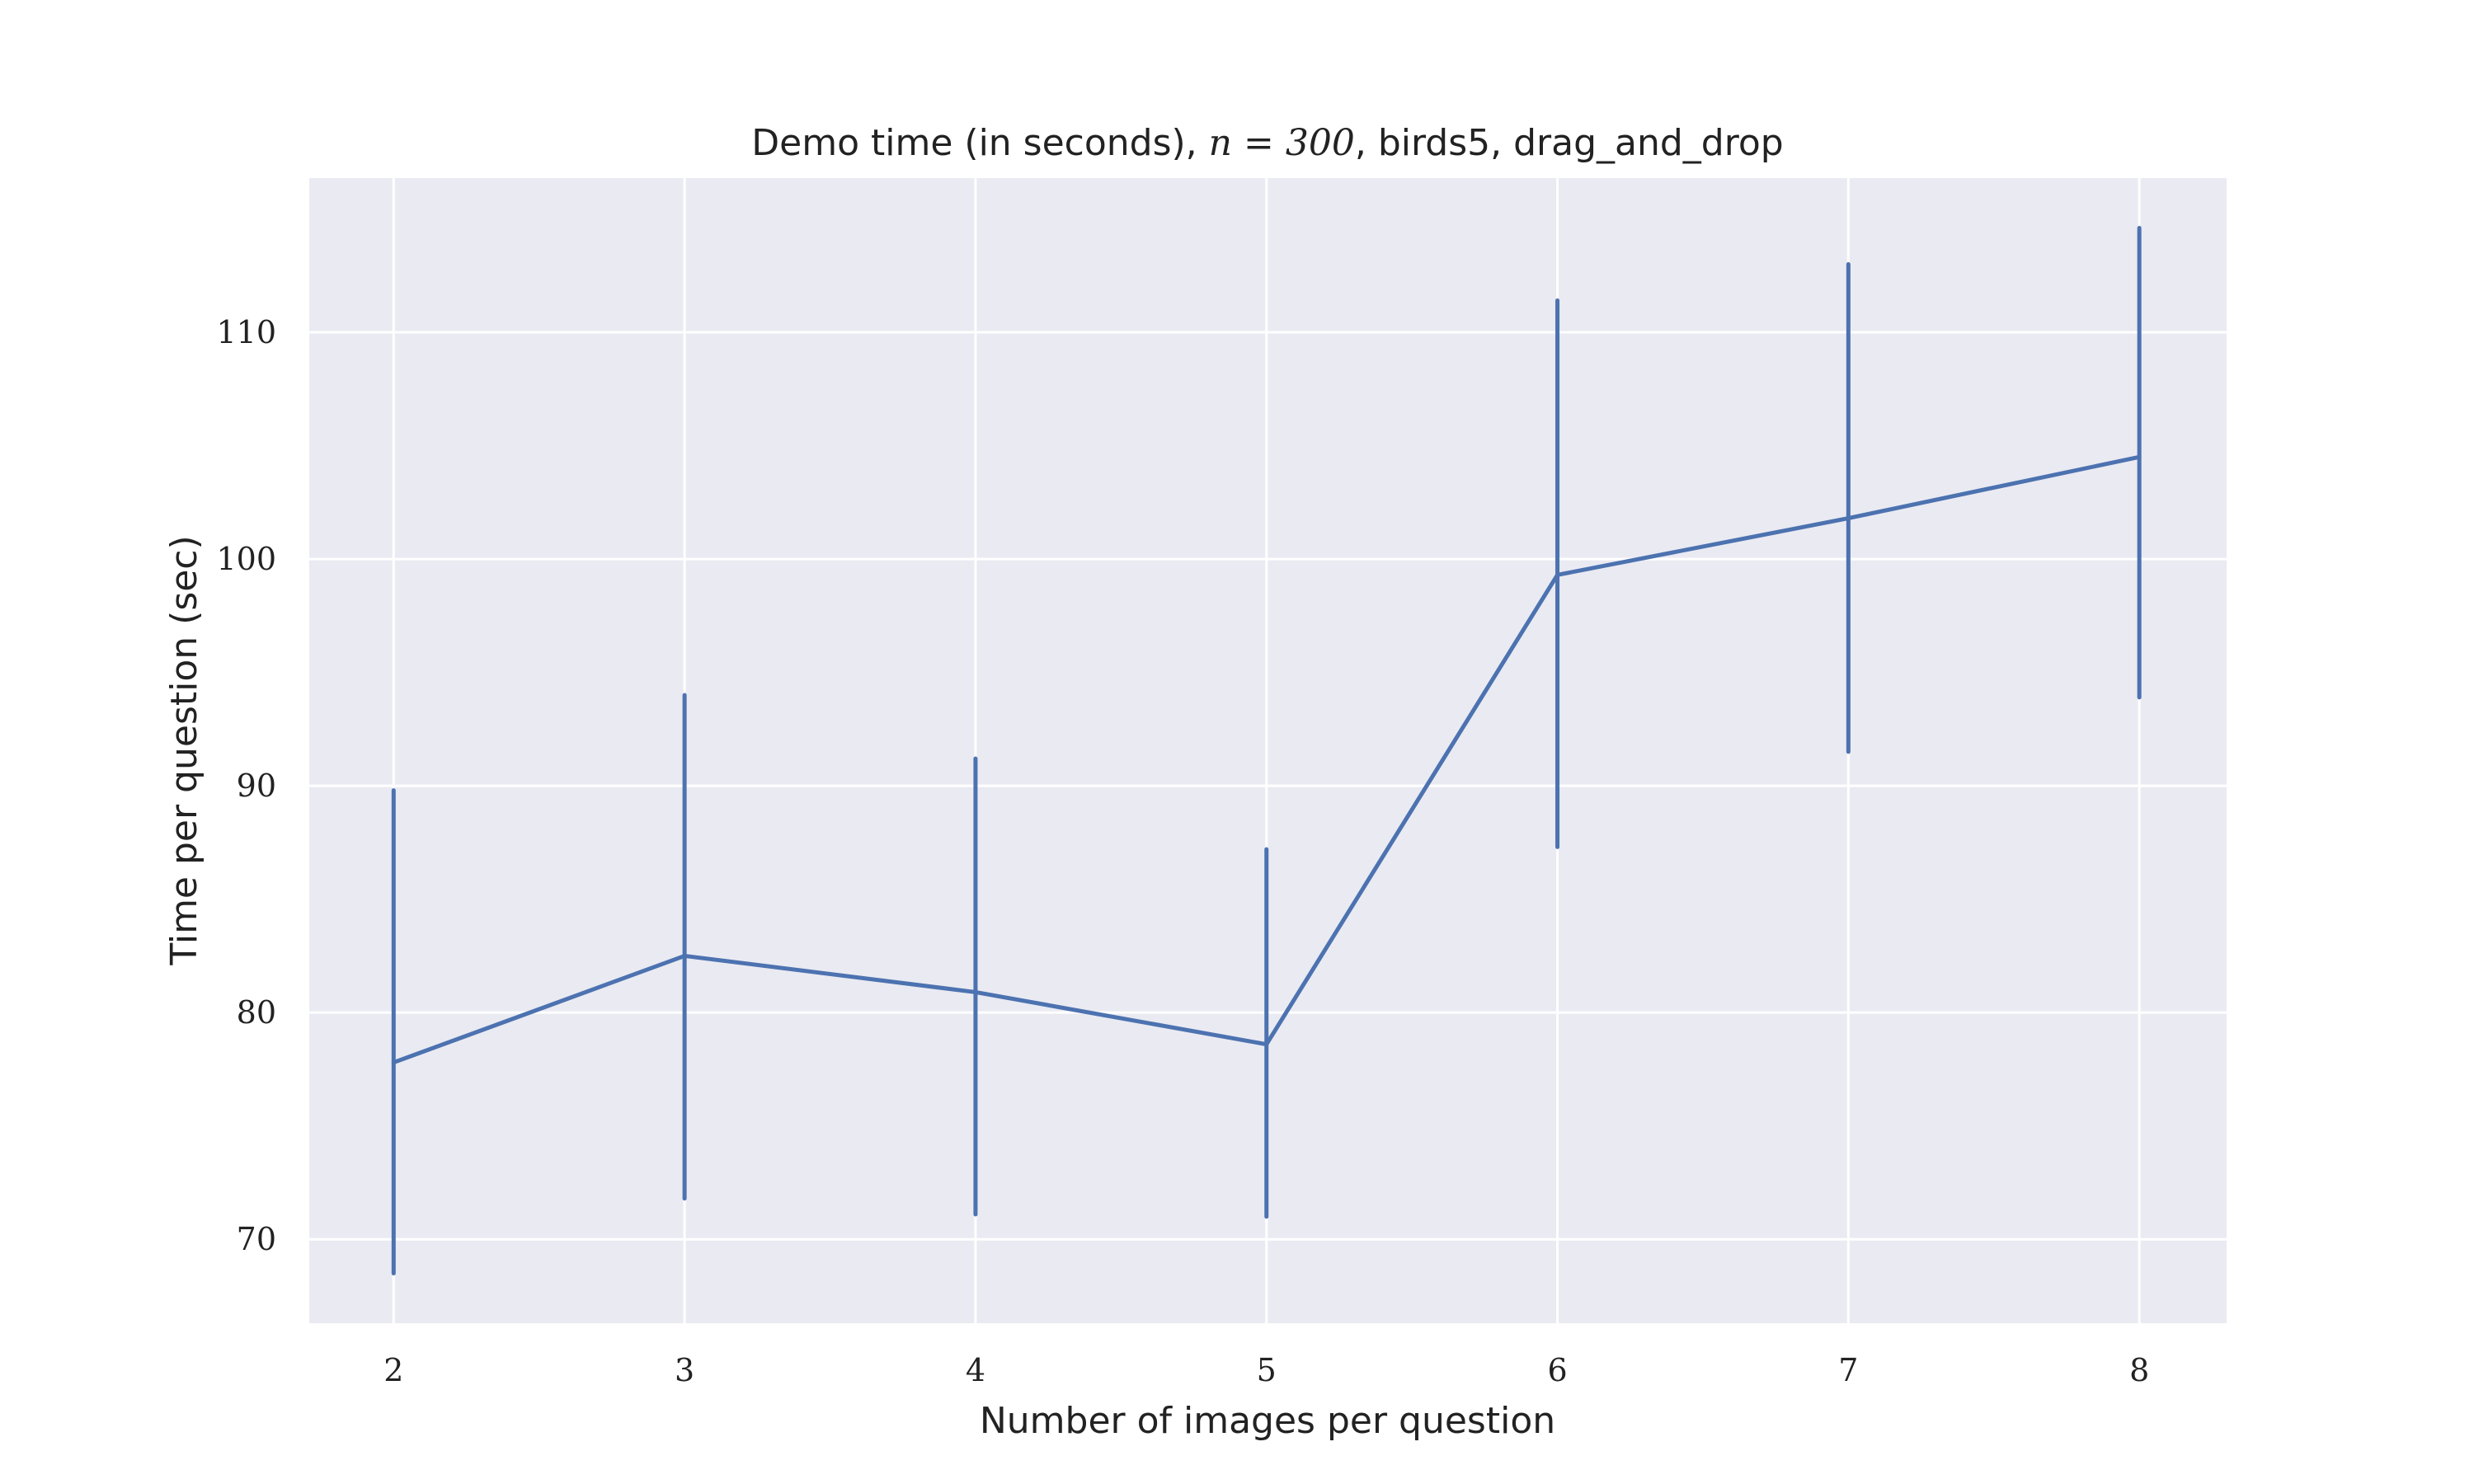 This screenshot has width=2474, height=1484. What do you see at coordinates (1569, 143) in the screenshot?
I see `chart-title-suffix: , birds5, drag_and_drop` at bounding box center [1569, 143].